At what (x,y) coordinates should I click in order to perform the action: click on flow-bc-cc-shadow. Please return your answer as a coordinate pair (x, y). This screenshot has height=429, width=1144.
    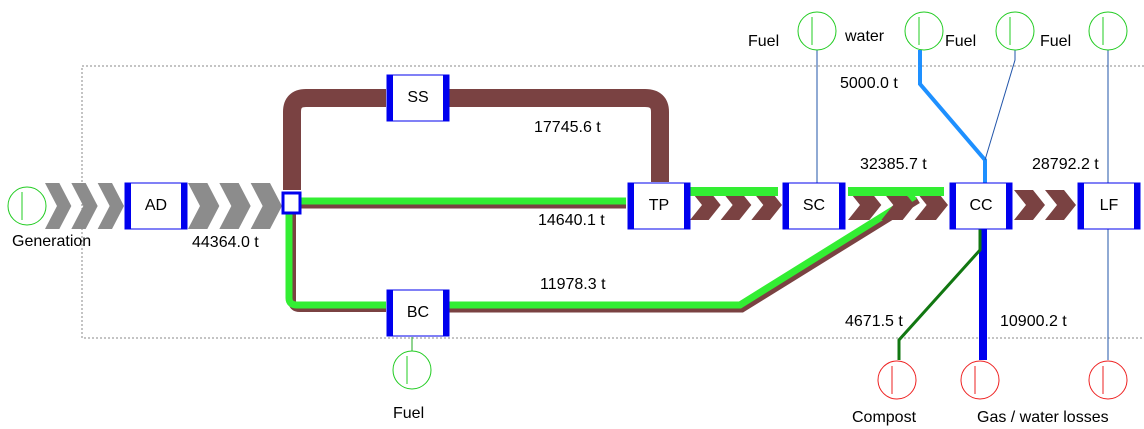
    Looking at the image, I should click on (684, 255).